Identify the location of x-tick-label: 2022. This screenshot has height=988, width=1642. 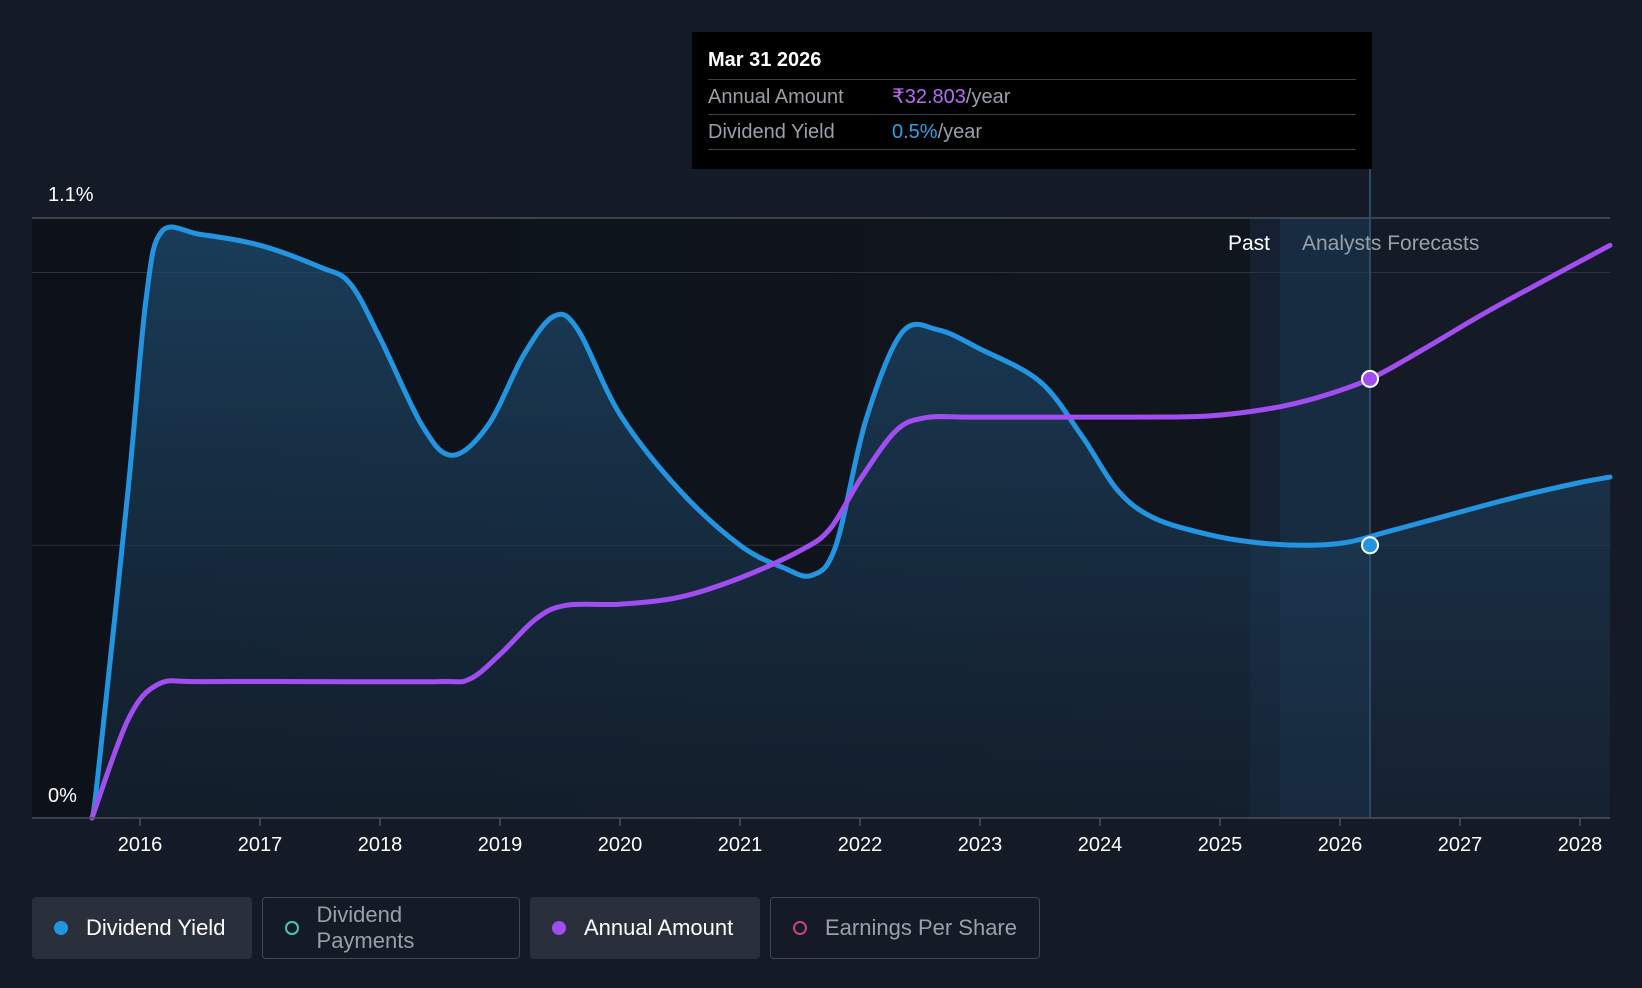
(860, 845).